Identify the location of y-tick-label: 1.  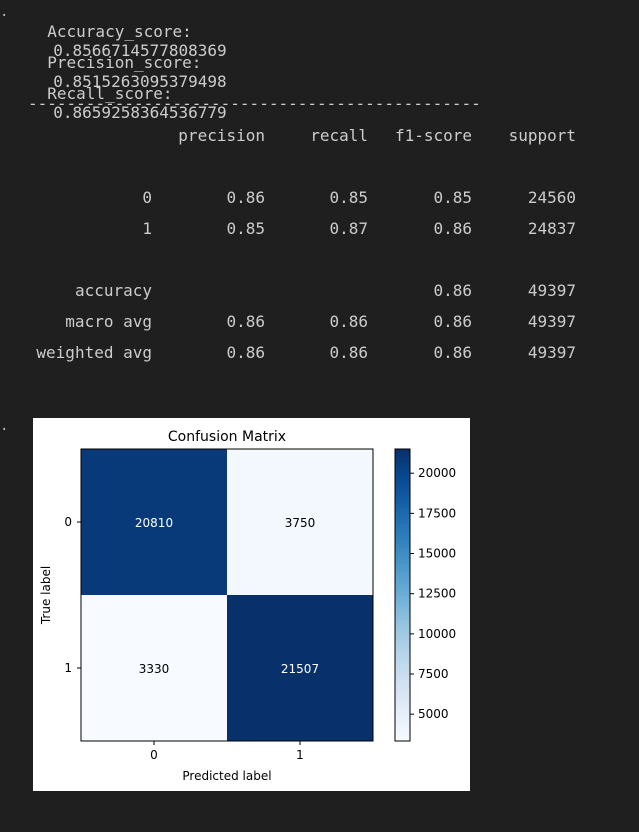
(68, 668).